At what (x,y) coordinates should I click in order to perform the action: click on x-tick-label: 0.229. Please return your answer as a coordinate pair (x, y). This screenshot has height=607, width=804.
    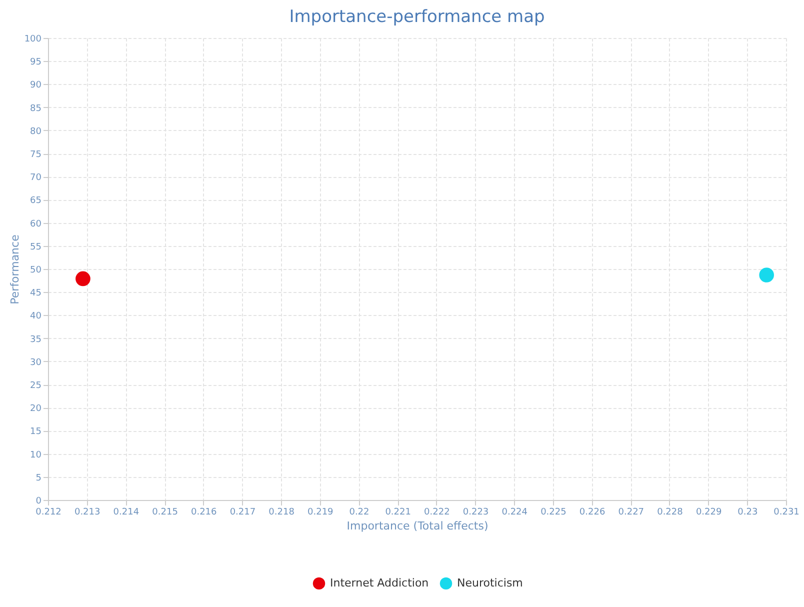
    Looking at the image, I should click on (709, 513).